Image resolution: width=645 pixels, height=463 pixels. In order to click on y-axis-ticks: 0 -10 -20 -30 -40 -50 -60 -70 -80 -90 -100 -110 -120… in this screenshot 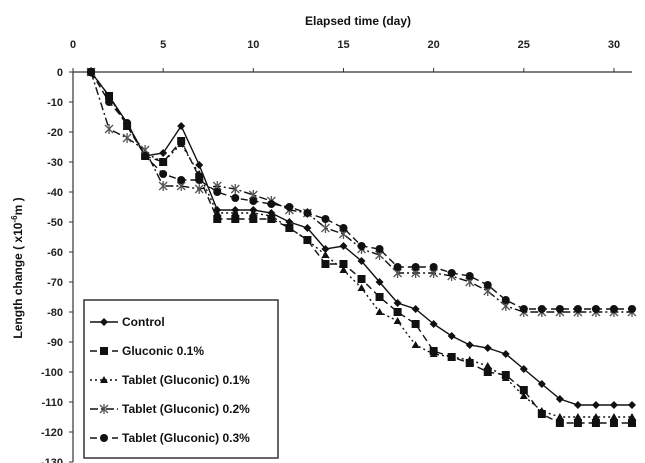, I will do `click(57, 265)`.